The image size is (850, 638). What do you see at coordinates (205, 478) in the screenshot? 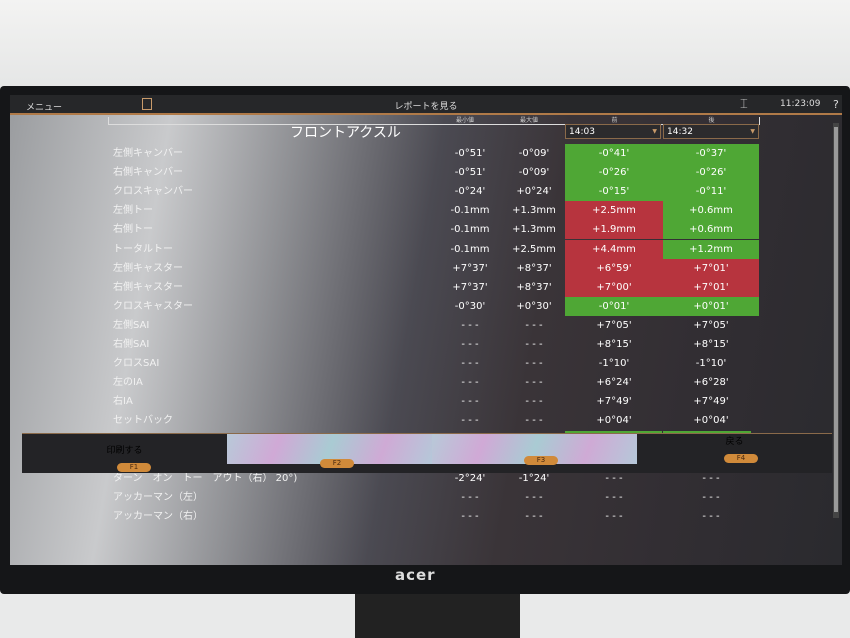
I see `row-label: ターン オン トー アウト（右） 20°)` at bounding box center [205, 478].